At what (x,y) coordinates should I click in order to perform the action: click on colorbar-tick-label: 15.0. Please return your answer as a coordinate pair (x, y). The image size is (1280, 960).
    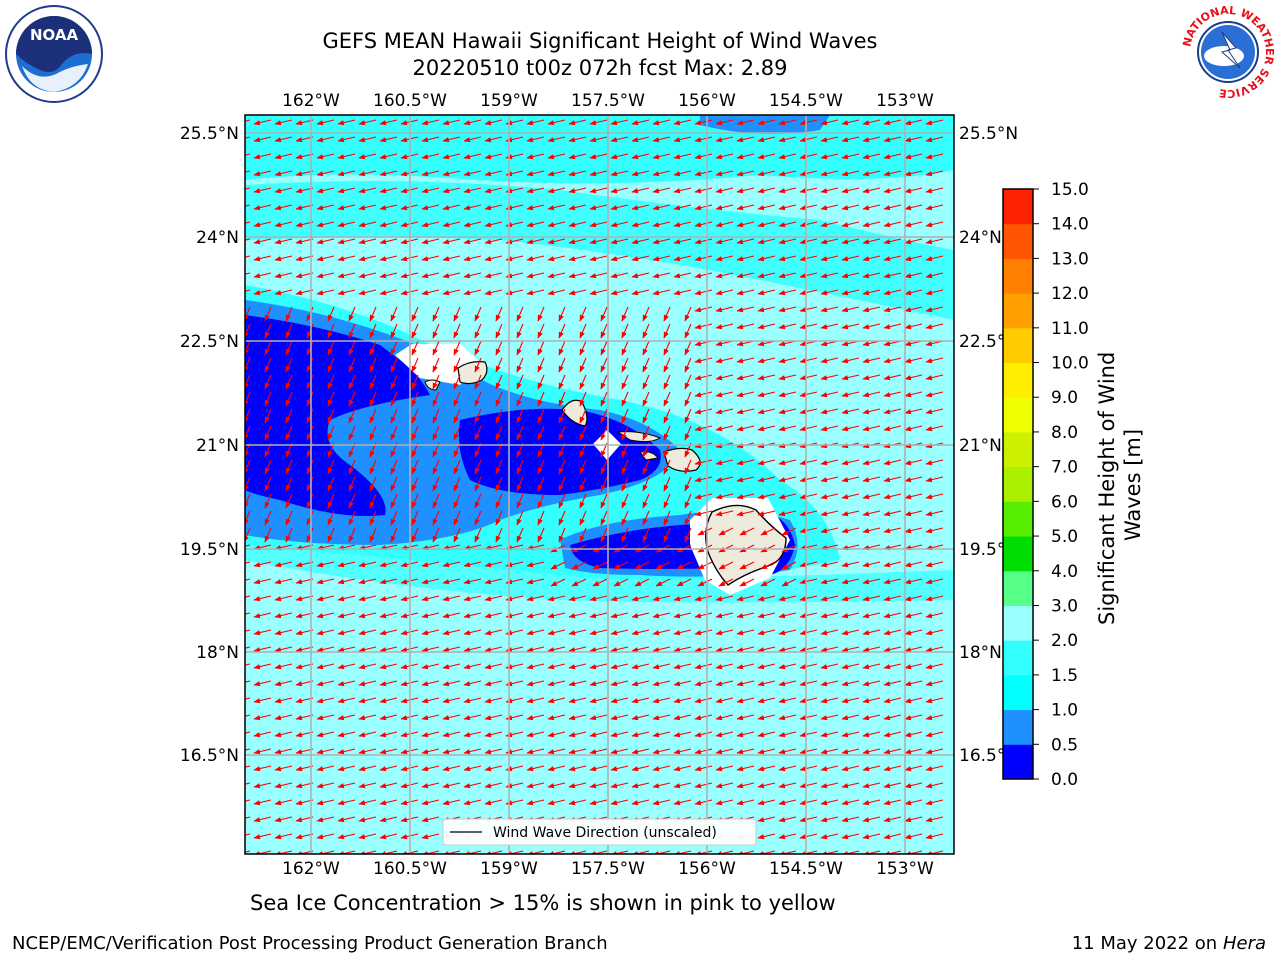
    Looking at the image, I should click on (1070, 190).